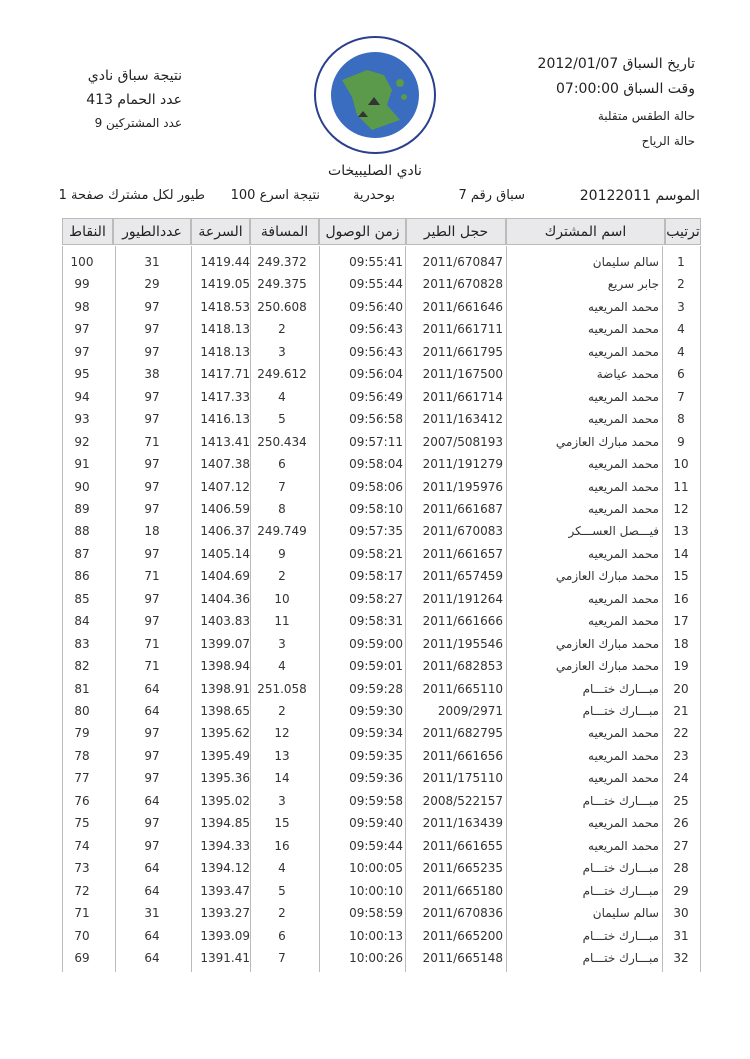 This screenshot has width=750, height=1059. Describe the element at coordinates (275, 195) in the screenshot. I see `fastest-count: نتيجة اسرع 100` at that location.